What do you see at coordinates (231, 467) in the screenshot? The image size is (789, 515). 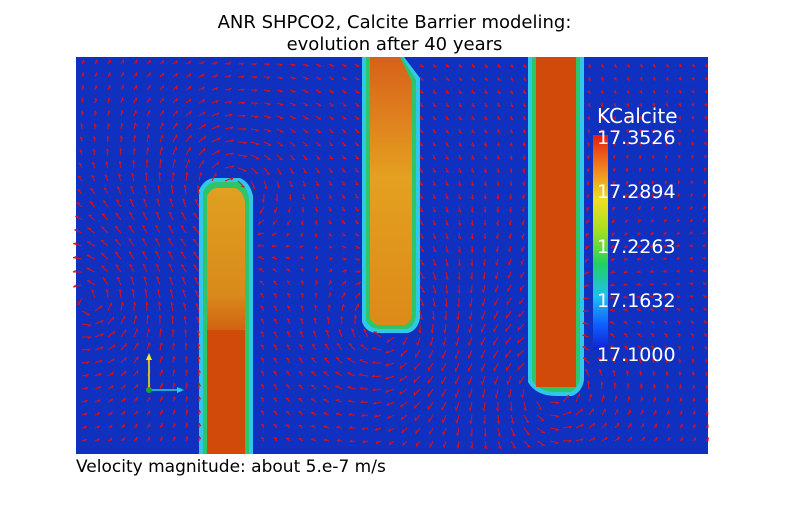 I see `velocity-caption: Velocity magnitude: about 5.e-7 m/s` at bounding box center [231, 467].